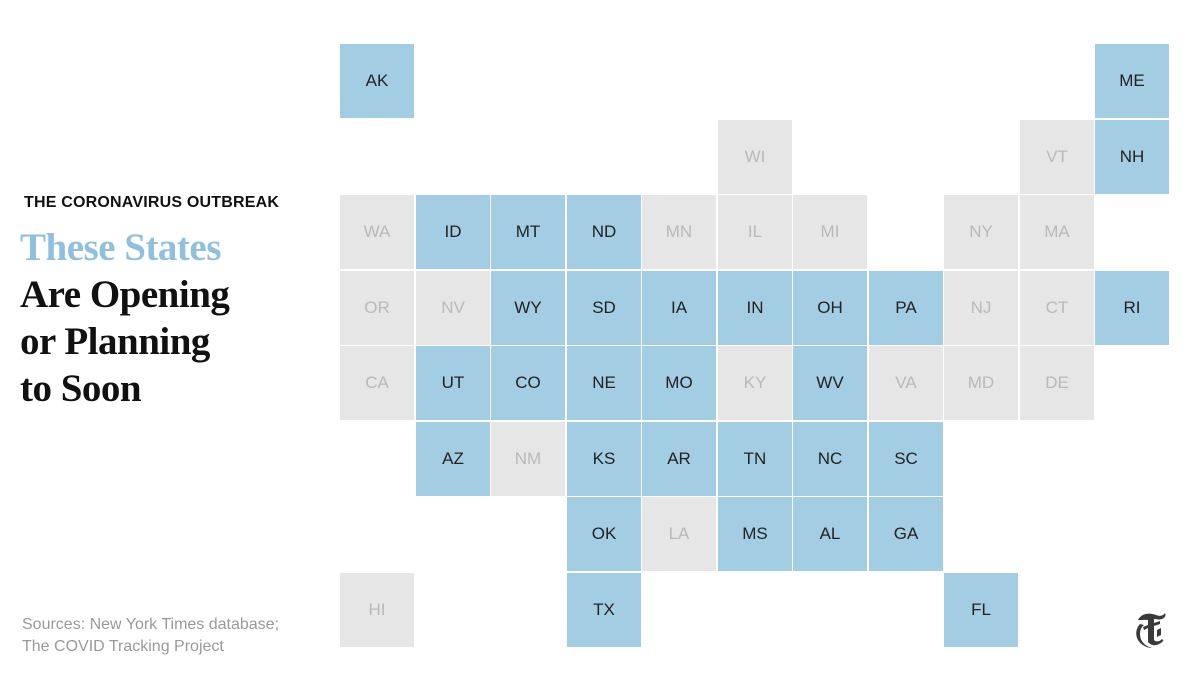  I want to click on sources-line-1: Sources: New York Times database;, so click(151, 624).